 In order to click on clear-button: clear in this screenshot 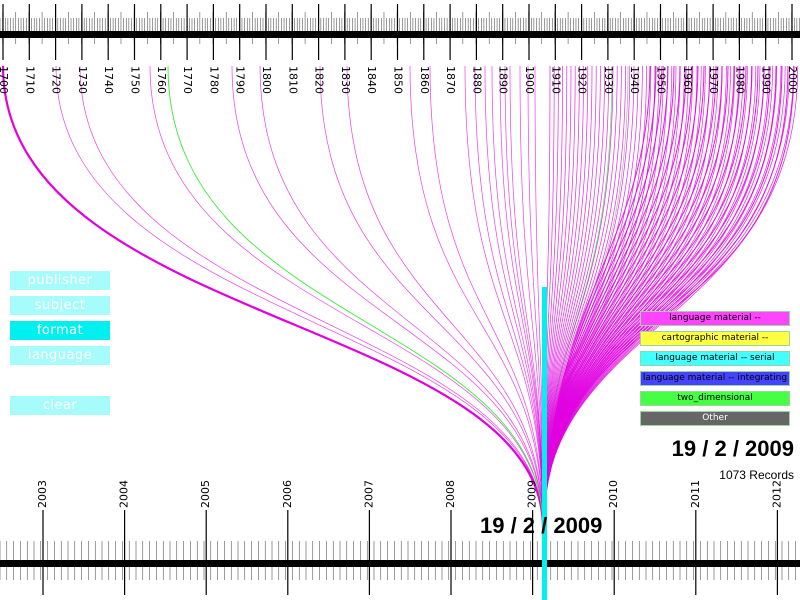, I will do `click(60, 405)`.